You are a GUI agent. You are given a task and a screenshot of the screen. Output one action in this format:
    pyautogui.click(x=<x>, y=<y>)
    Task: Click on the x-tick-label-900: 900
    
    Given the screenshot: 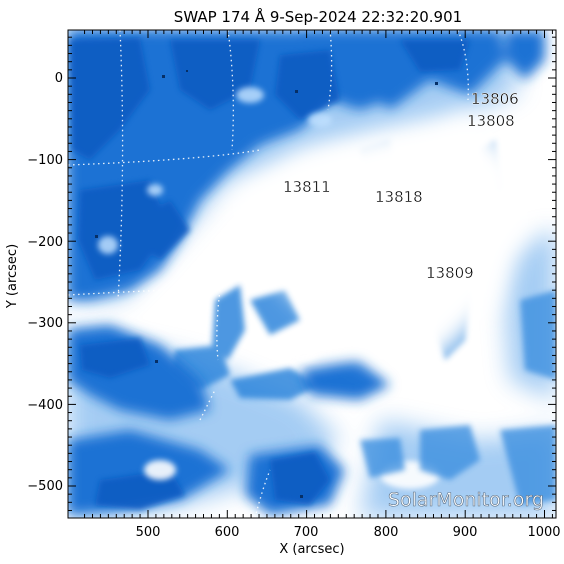 What is the action you would take?
    pyautogui.click(x=465, y=532)
    